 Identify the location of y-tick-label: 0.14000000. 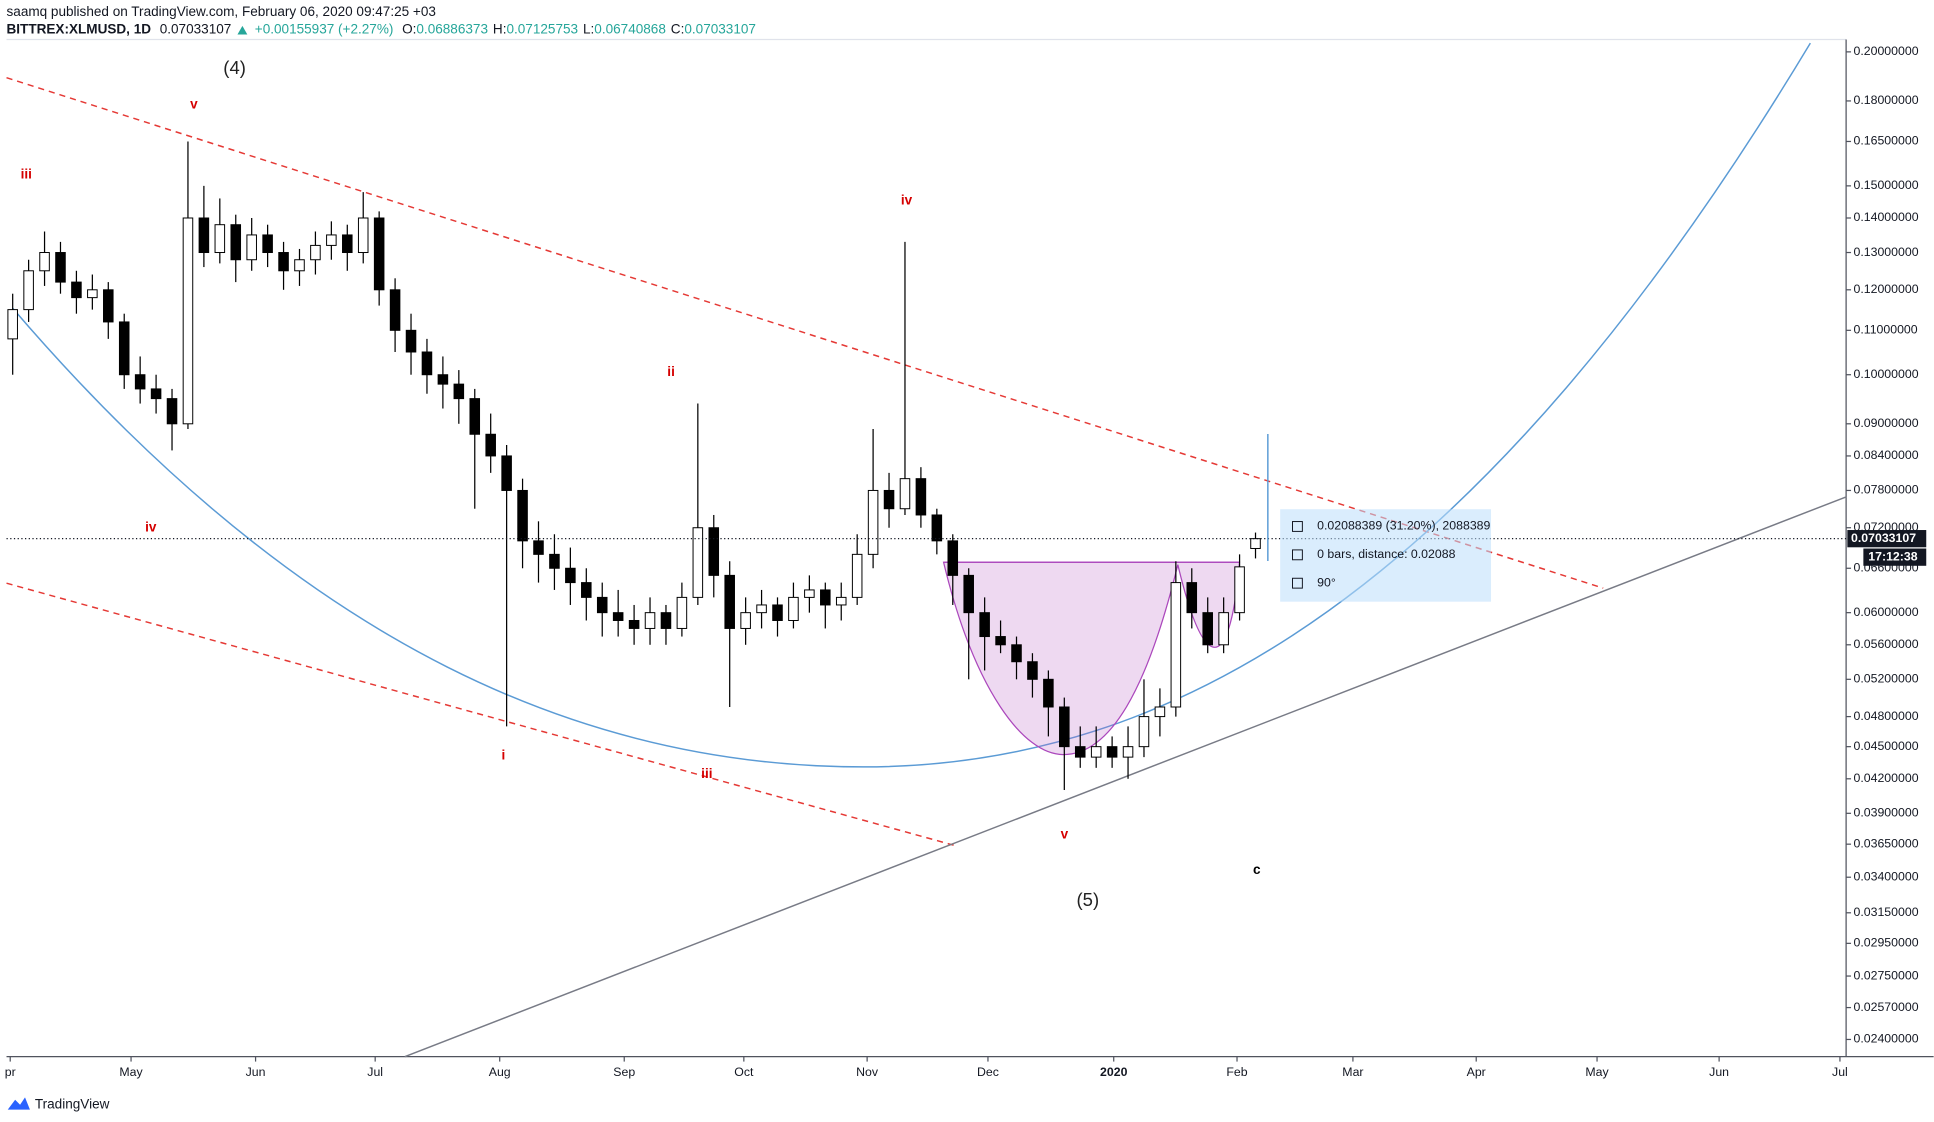
(1886, 217).